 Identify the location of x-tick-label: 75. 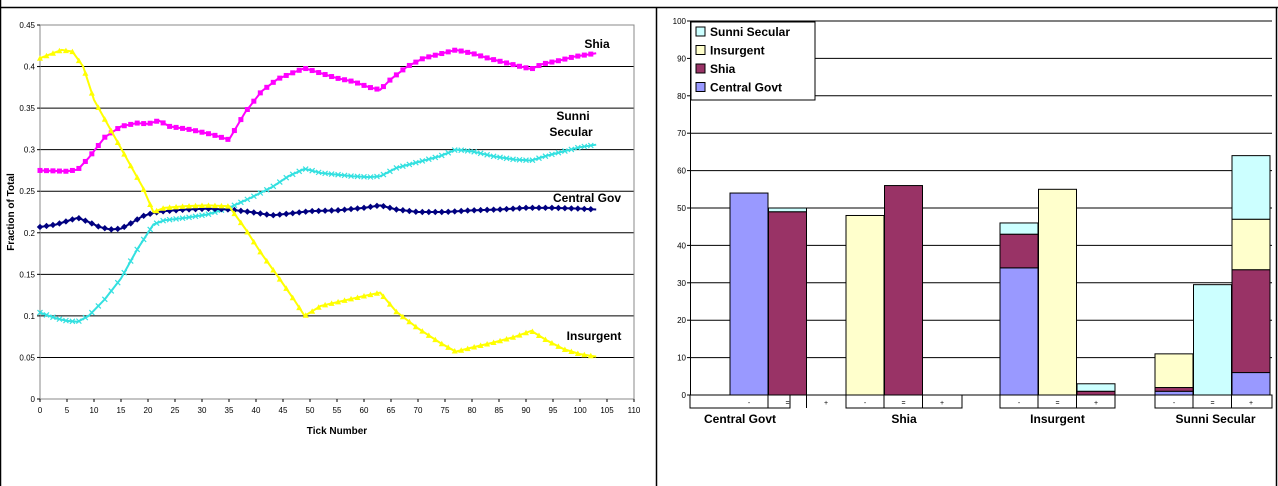
(445, 410).